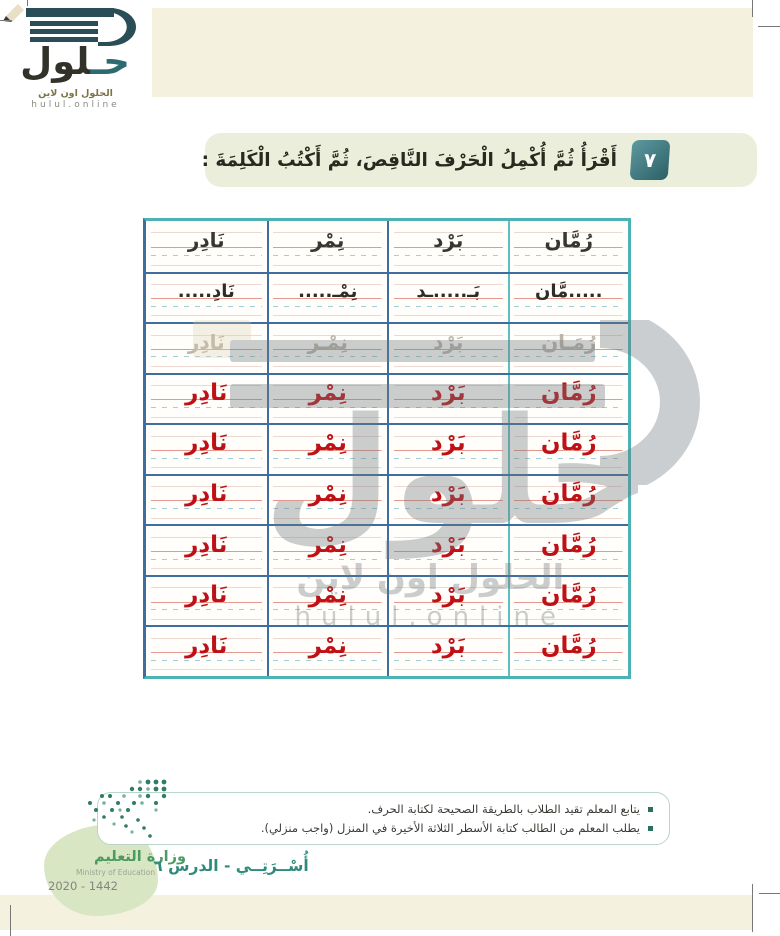 The image size is (780, 936). What do you see at coordinates (75, 105) in the screenshot?
I see `brand-tagline-english: hulul.online` at bounding box center [75, 105].